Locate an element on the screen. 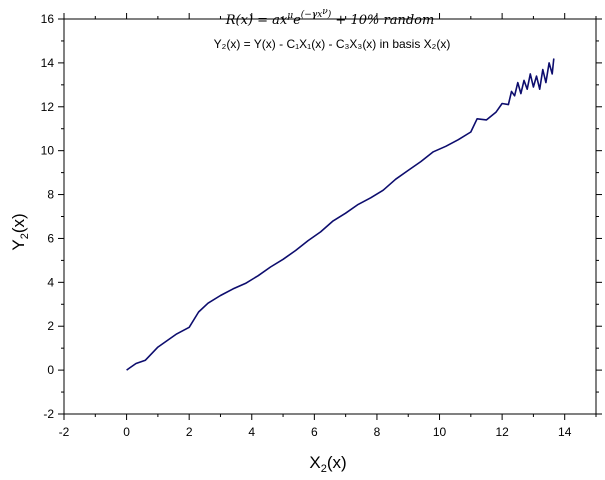 This screenshot has width=605, height=480. x-tick-label: 6 is located at coordinates (314, 432).